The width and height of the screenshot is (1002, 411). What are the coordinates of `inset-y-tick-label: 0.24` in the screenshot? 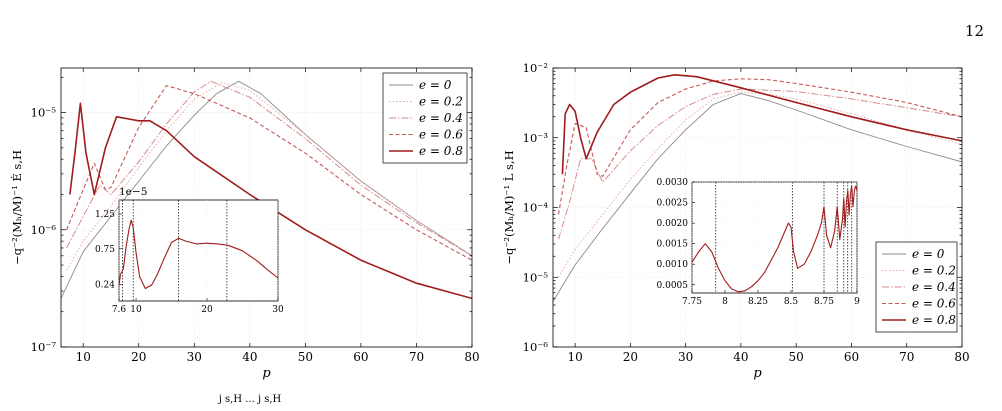 It's located at (105, 285).